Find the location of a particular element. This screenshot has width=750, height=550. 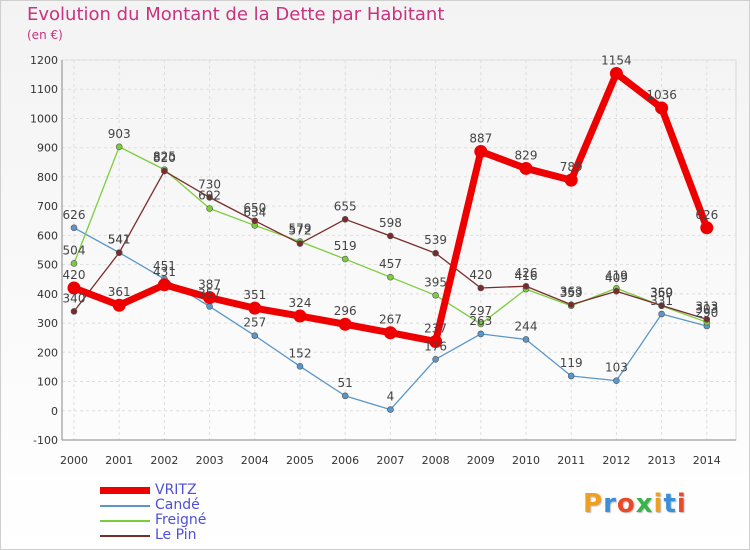

data-label-le-pin: 655 is located at coordinates (345, 206).